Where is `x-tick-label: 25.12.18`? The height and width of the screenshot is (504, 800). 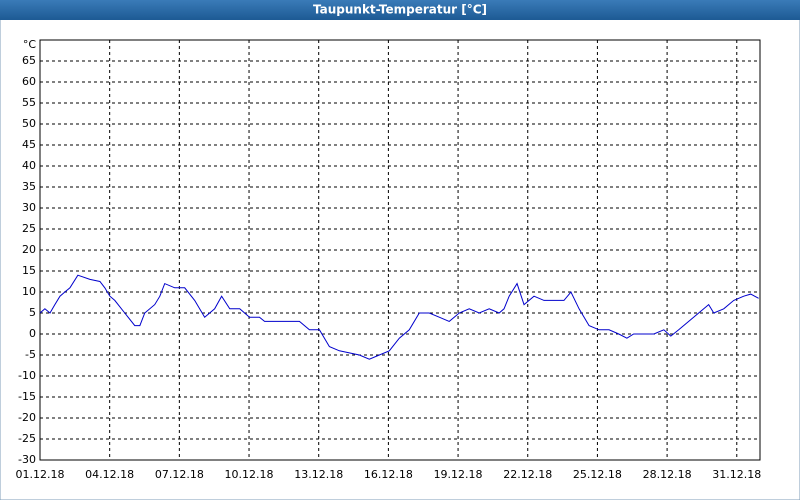
x-tick-label: 25.12.18 is located at coordinates (597, 474).